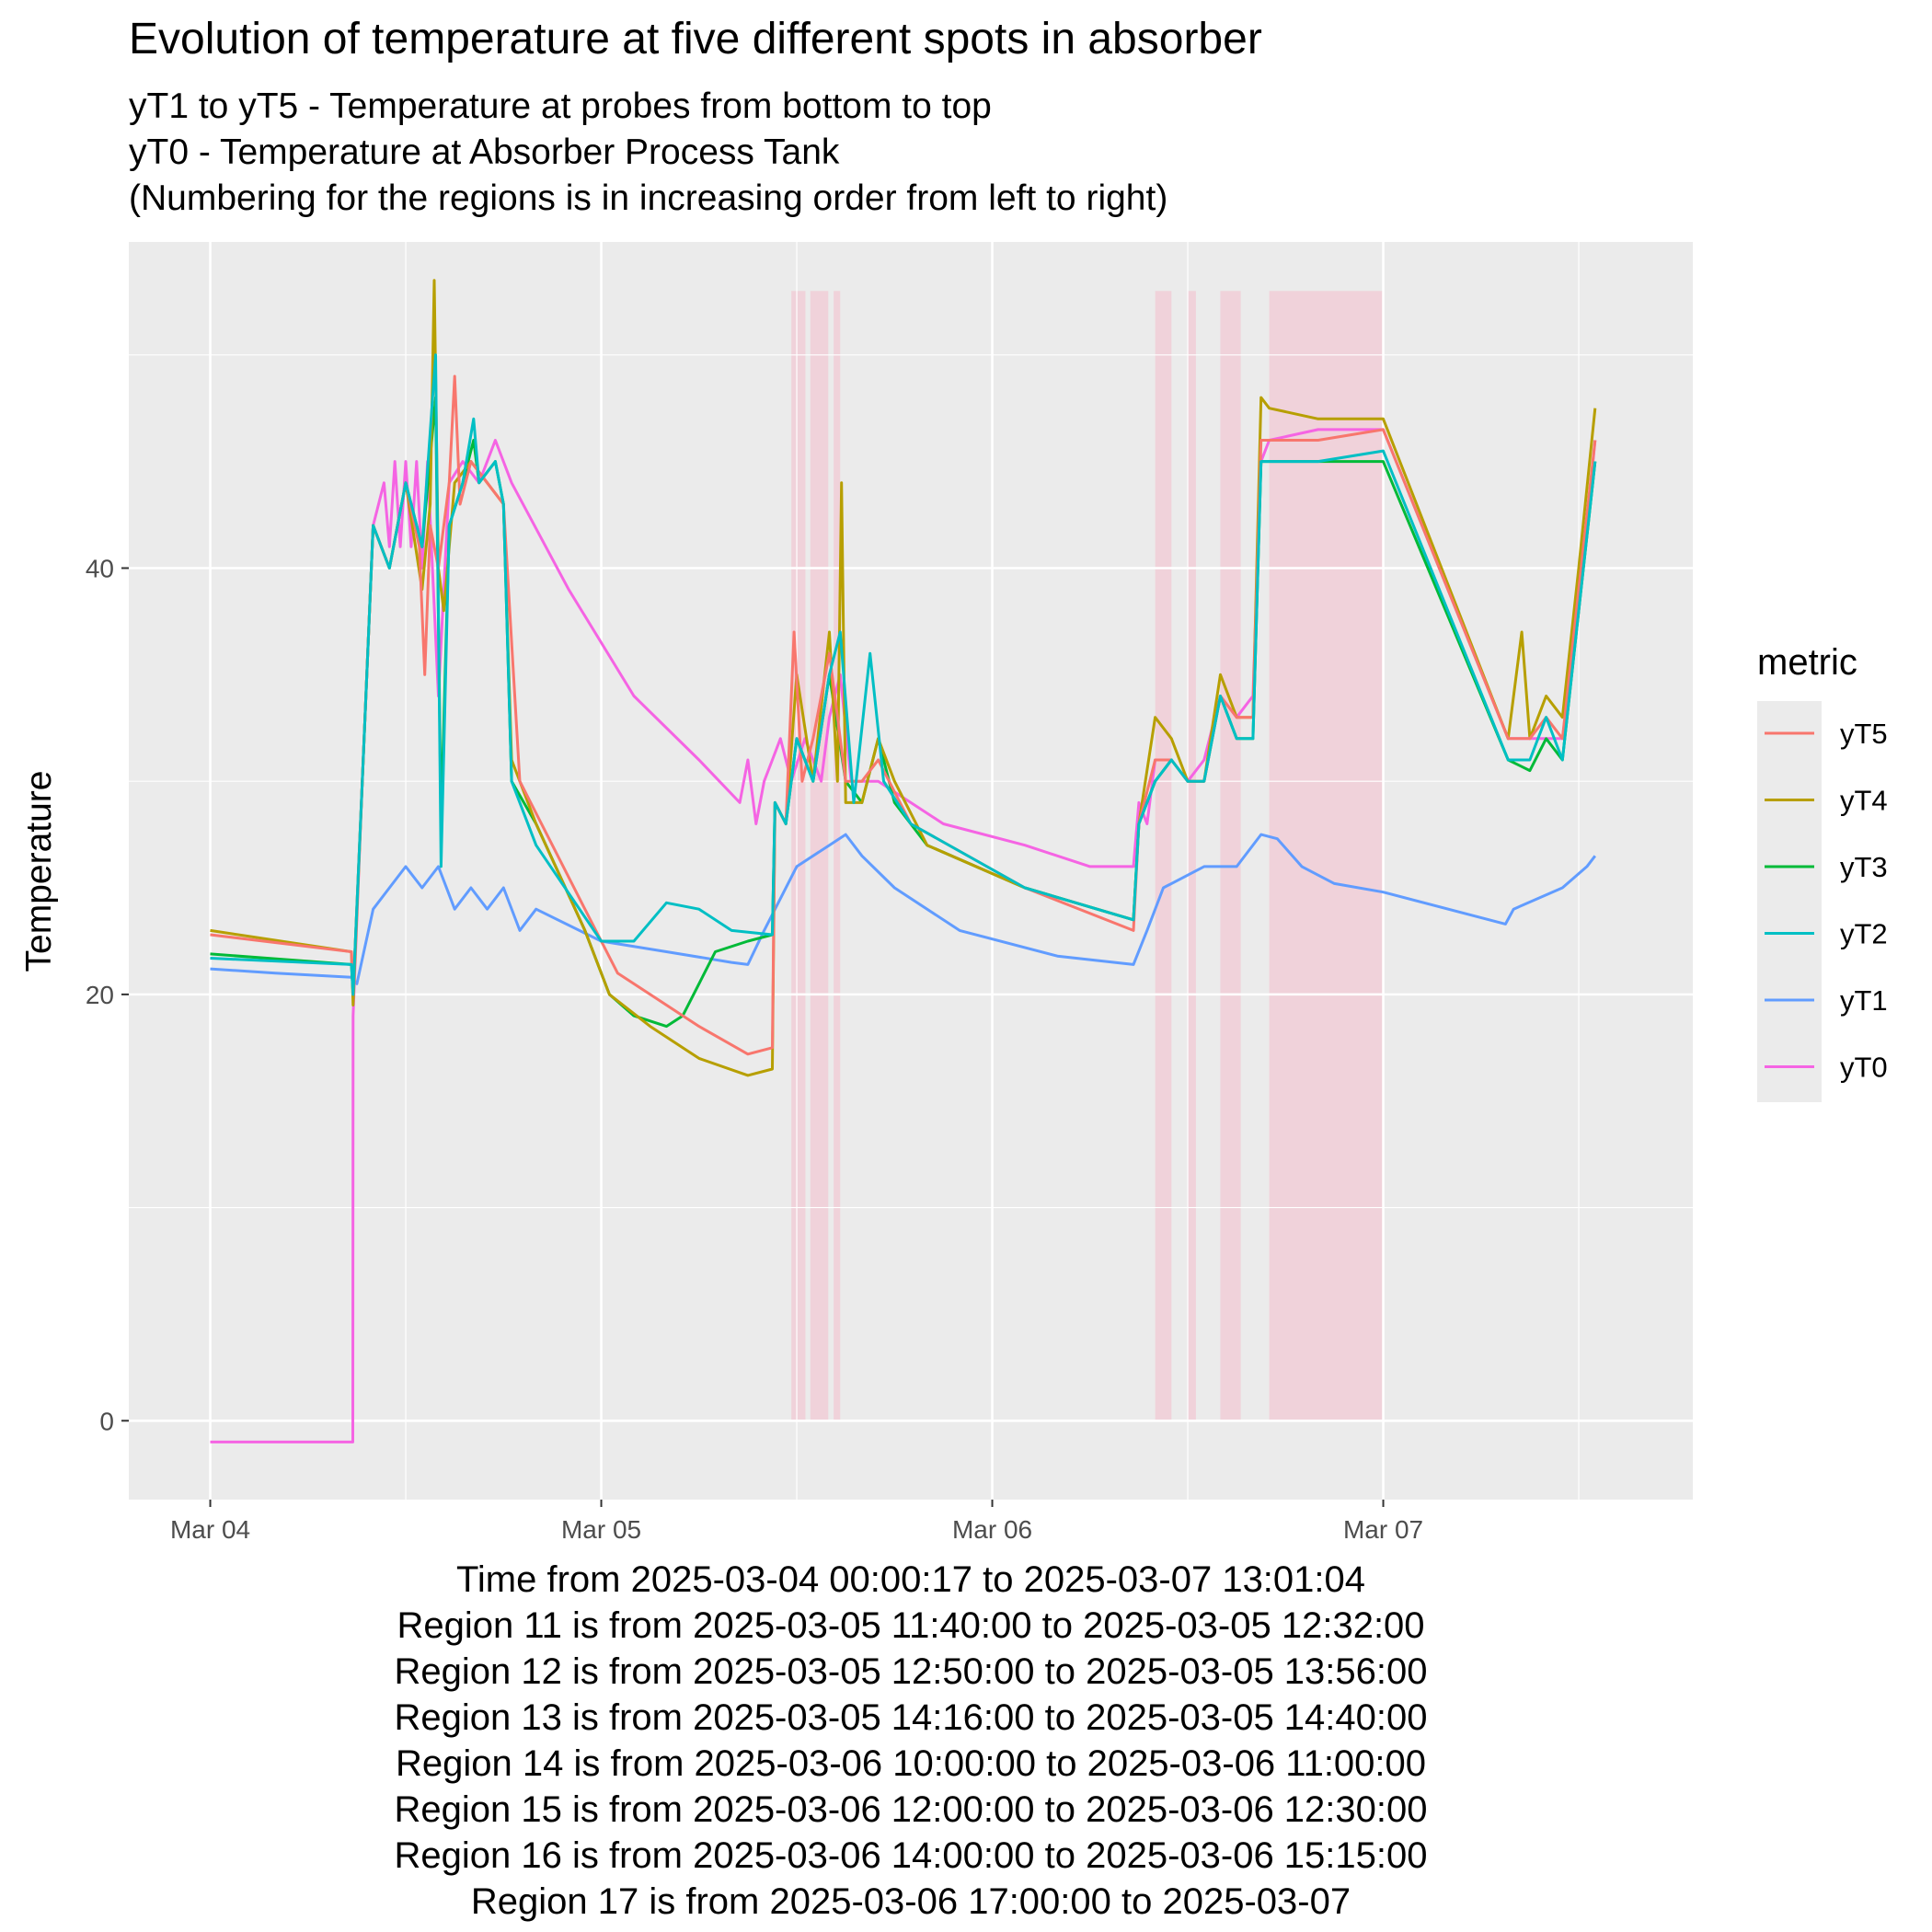 The width and height of the screenshot is (1932, 1932). I want to click on x-tick-label: Mar 07, so click(1383, 1529).